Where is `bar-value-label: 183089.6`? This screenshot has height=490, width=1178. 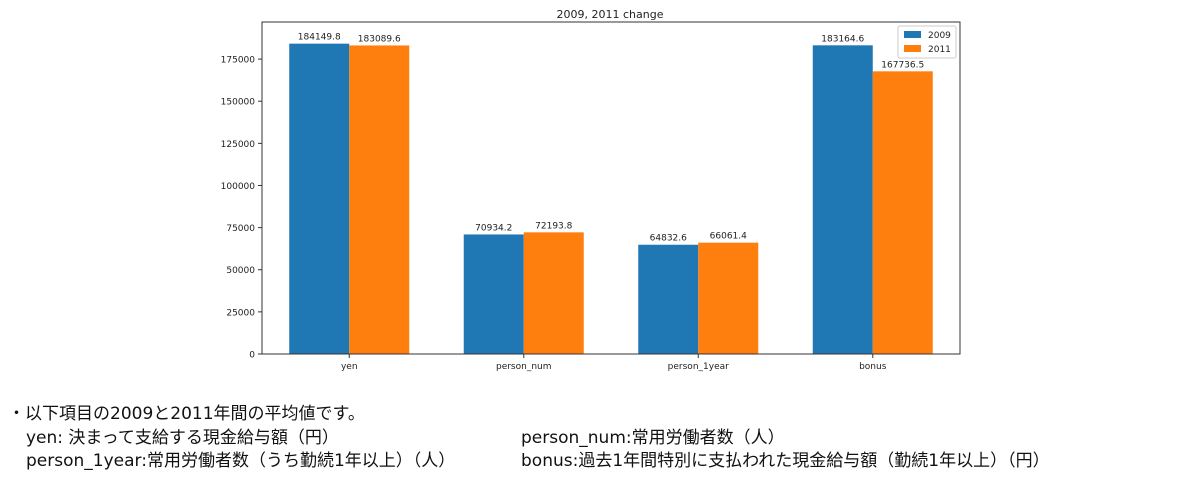 bar-value-label: 183089.6 is located at coordinates (379, 39).